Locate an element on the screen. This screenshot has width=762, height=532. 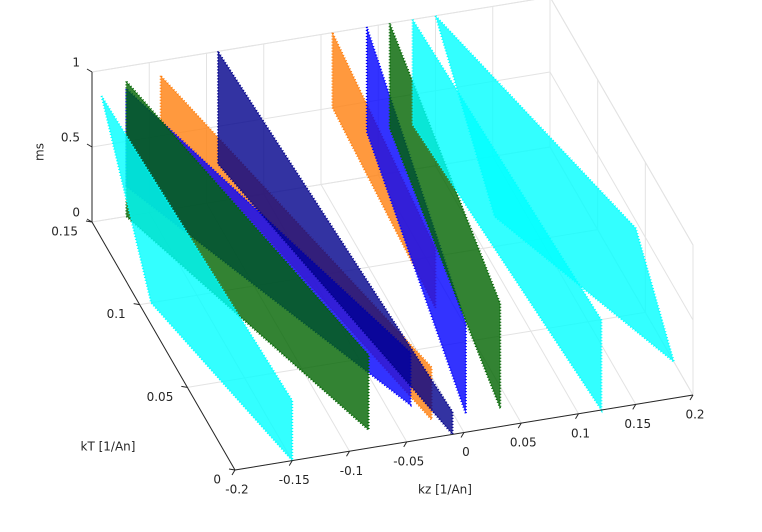
x-tick-label: -0.15 is located at coordinates (294, 480).